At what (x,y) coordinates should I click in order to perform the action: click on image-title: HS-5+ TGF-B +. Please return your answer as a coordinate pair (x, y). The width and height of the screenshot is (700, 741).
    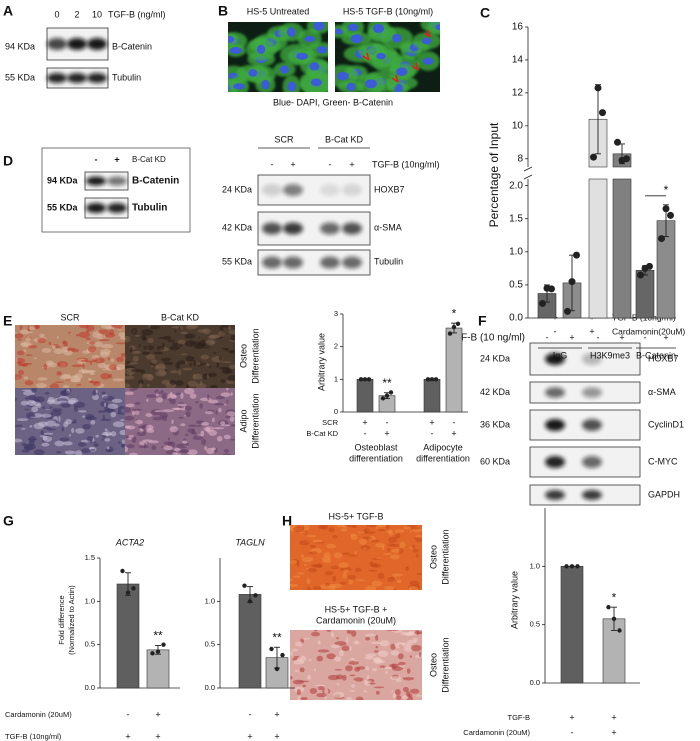
    Looking at the image, I should click on (356, 609).